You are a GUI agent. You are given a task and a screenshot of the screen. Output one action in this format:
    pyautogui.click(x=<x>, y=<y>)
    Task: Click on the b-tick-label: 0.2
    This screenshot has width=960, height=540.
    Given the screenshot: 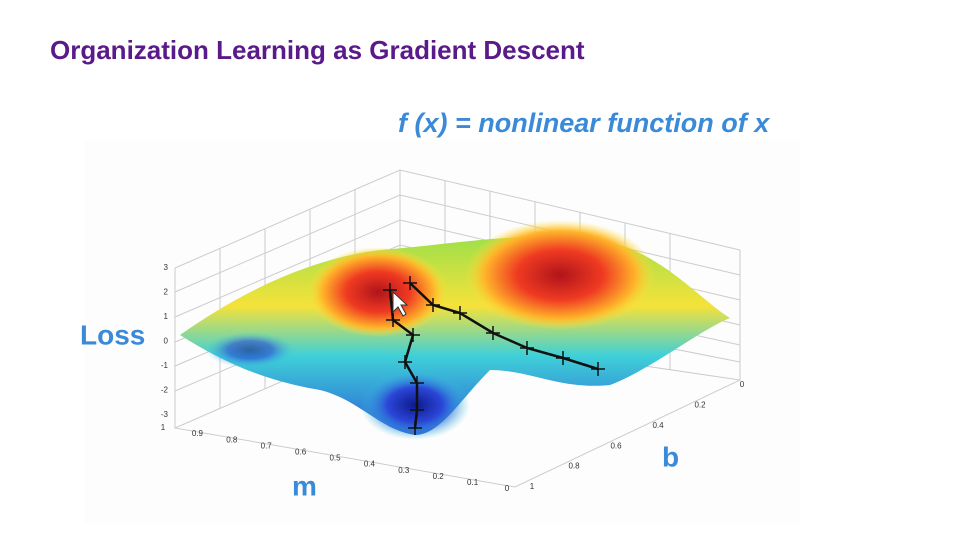 What is the action you would take?
    pyautogui.click(x=700, y=405)
    